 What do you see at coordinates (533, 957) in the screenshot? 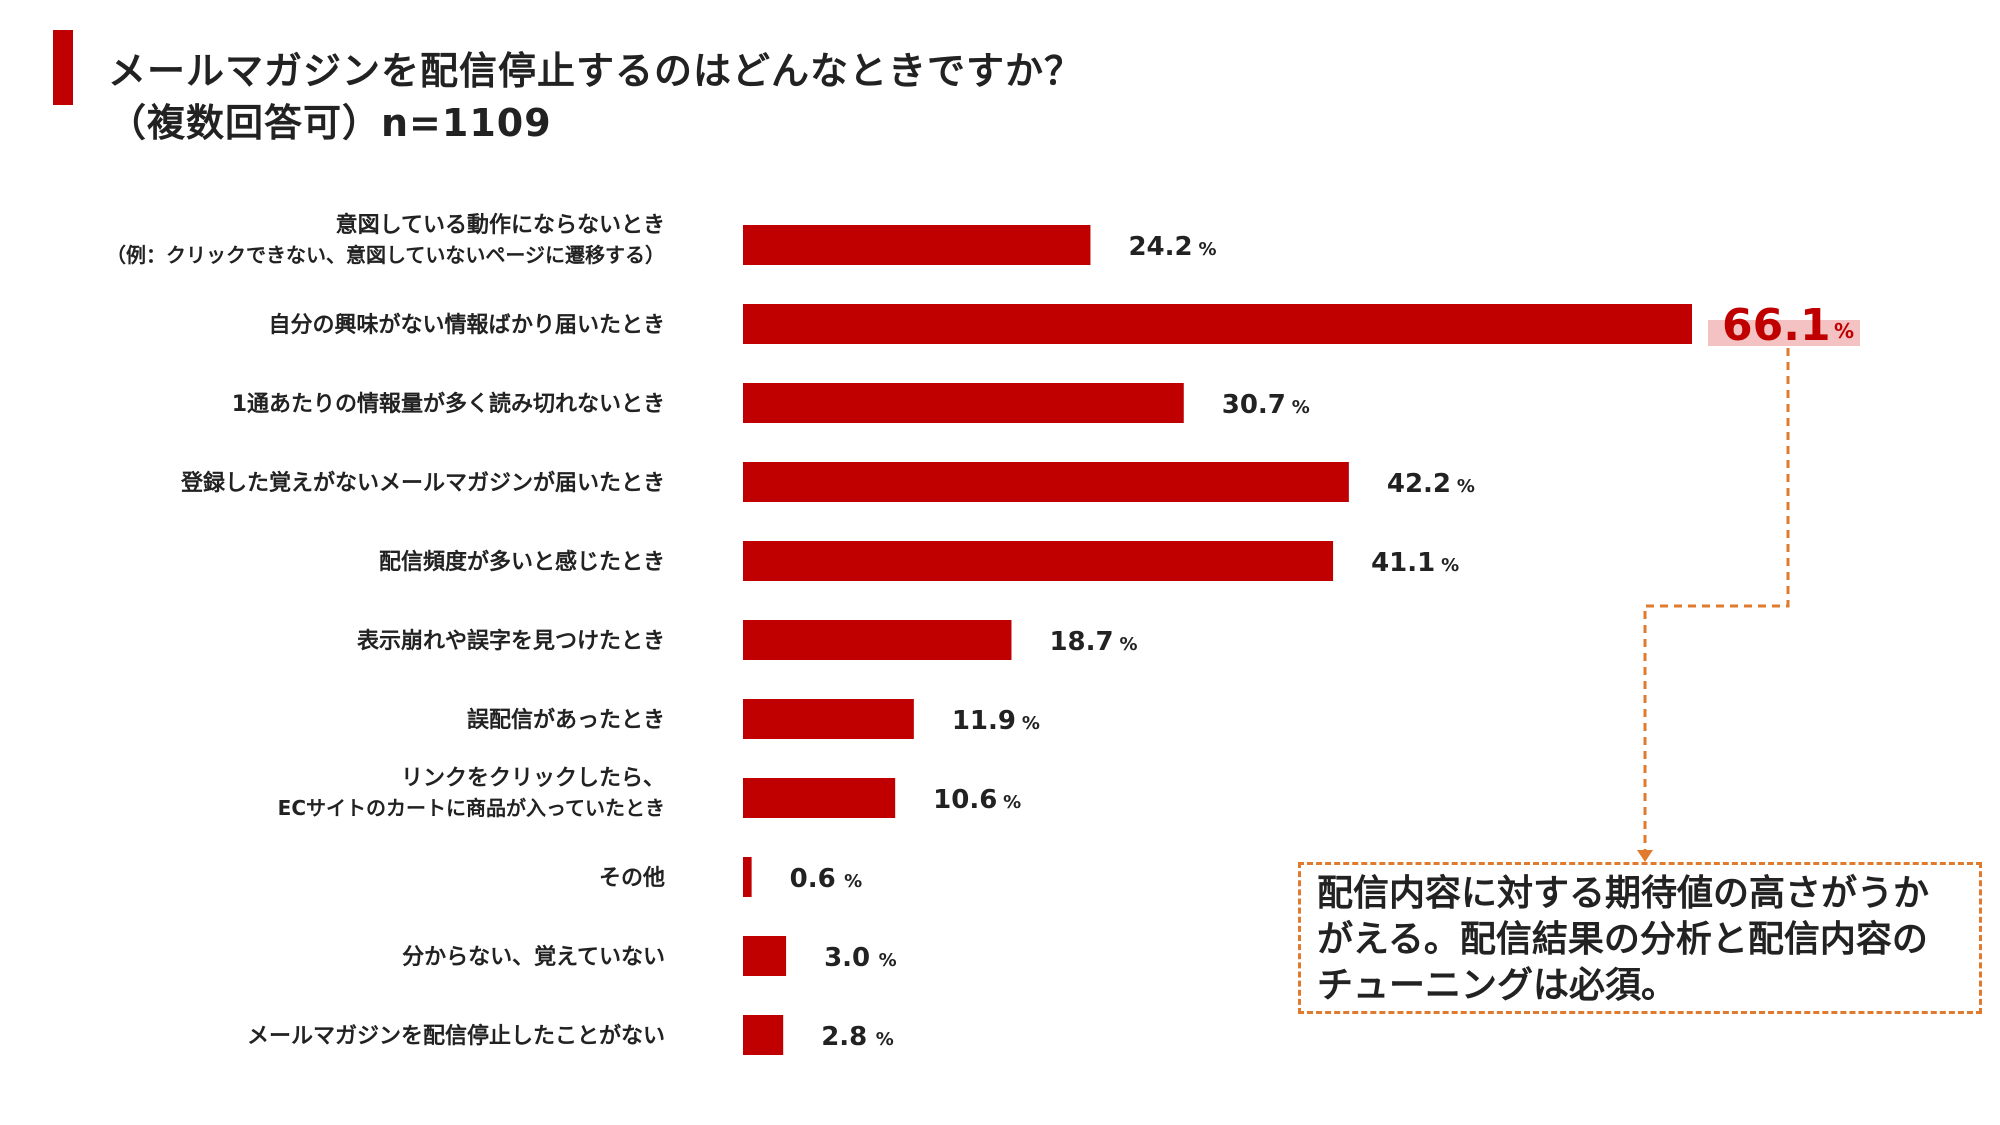
I see `category-label-9: 分からない、覚えていない` at bounding box center [533, 957].